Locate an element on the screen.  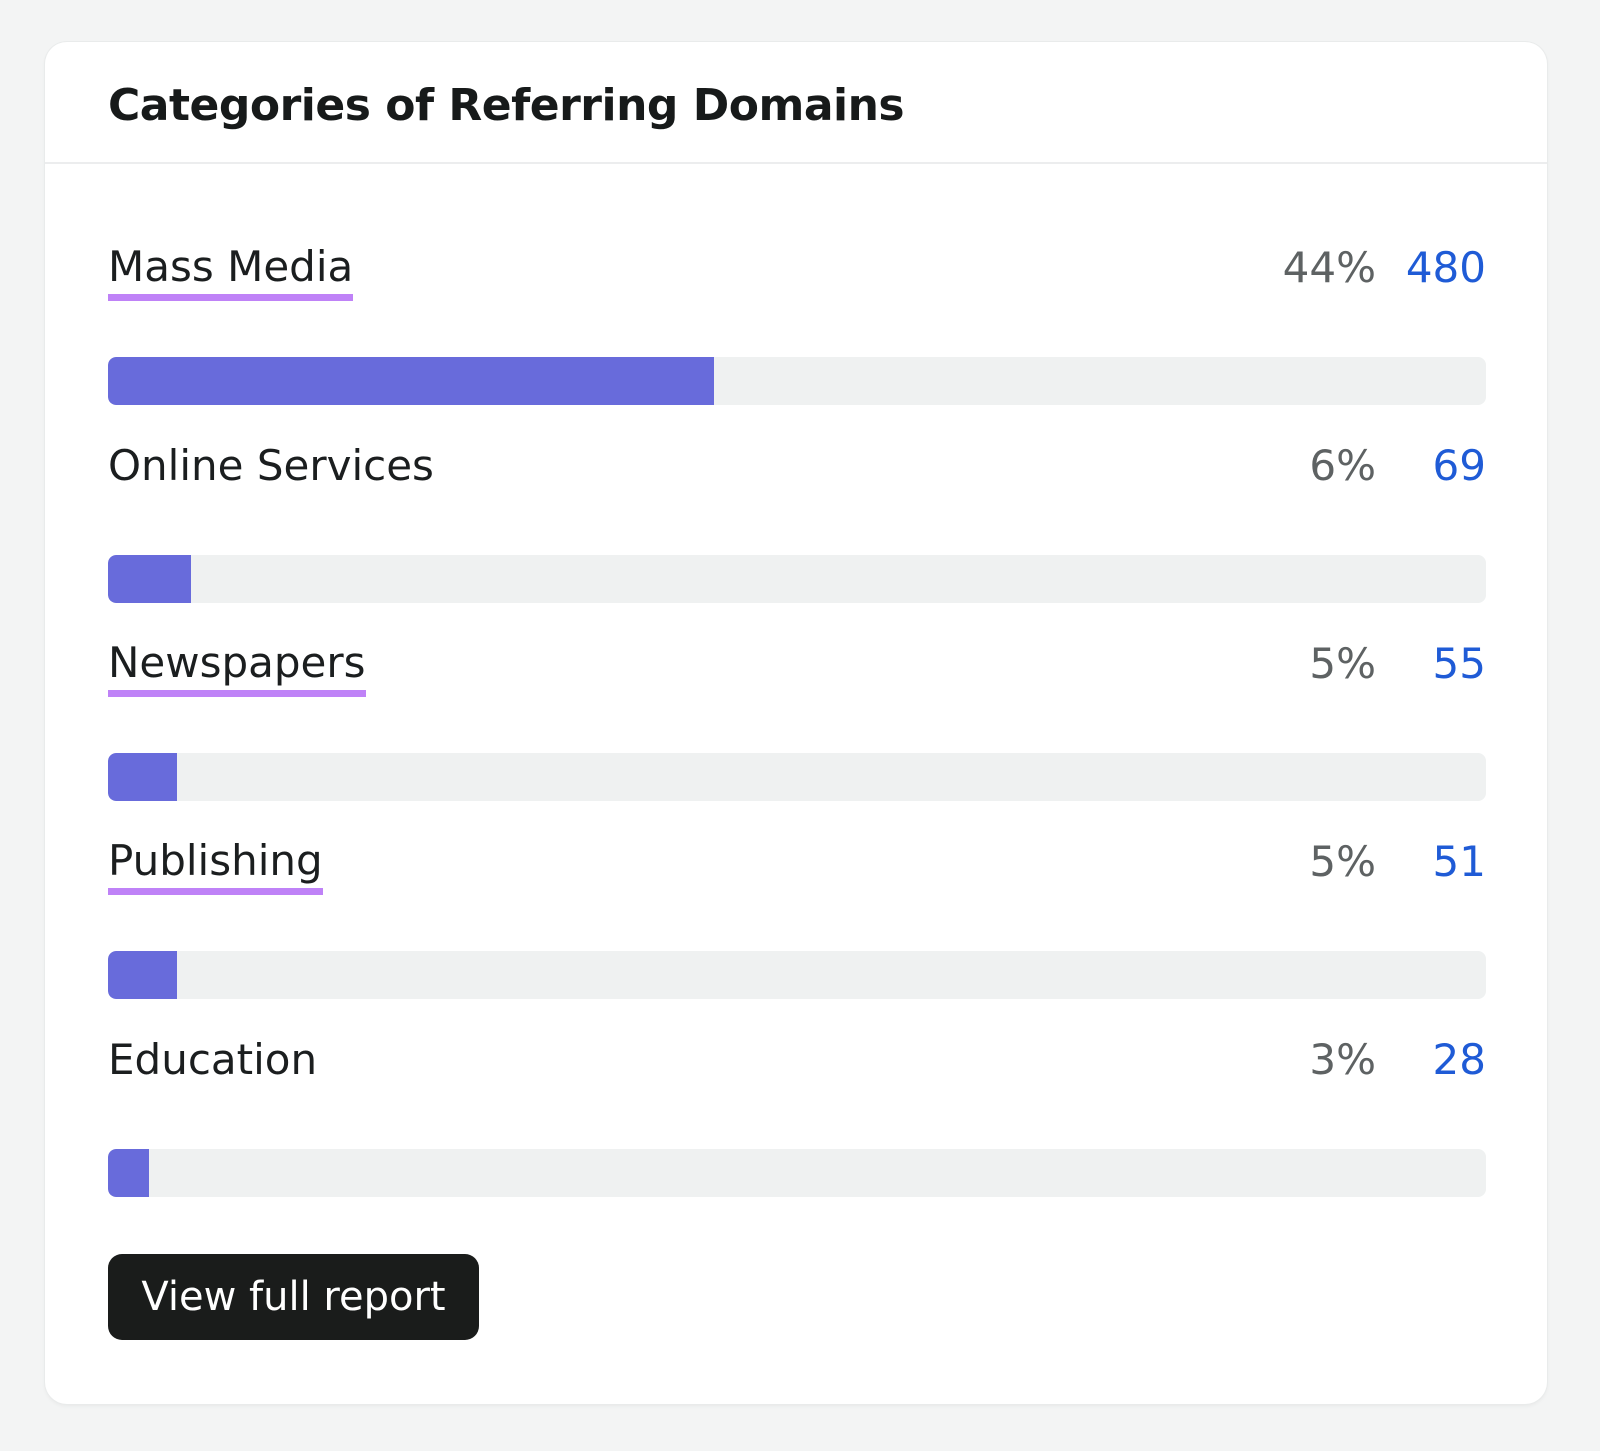
category-percent: 6% is located at coordinates (1342, 465).